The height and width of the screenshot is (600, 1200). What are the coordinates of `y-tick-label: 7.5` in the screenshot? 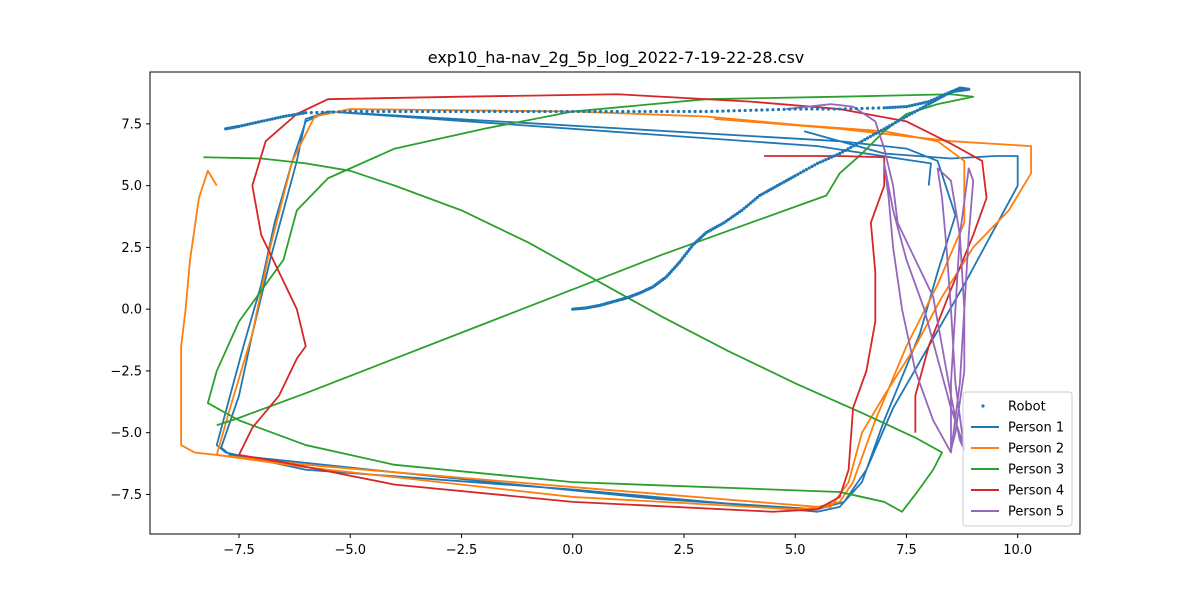 It's located at (131, 124).